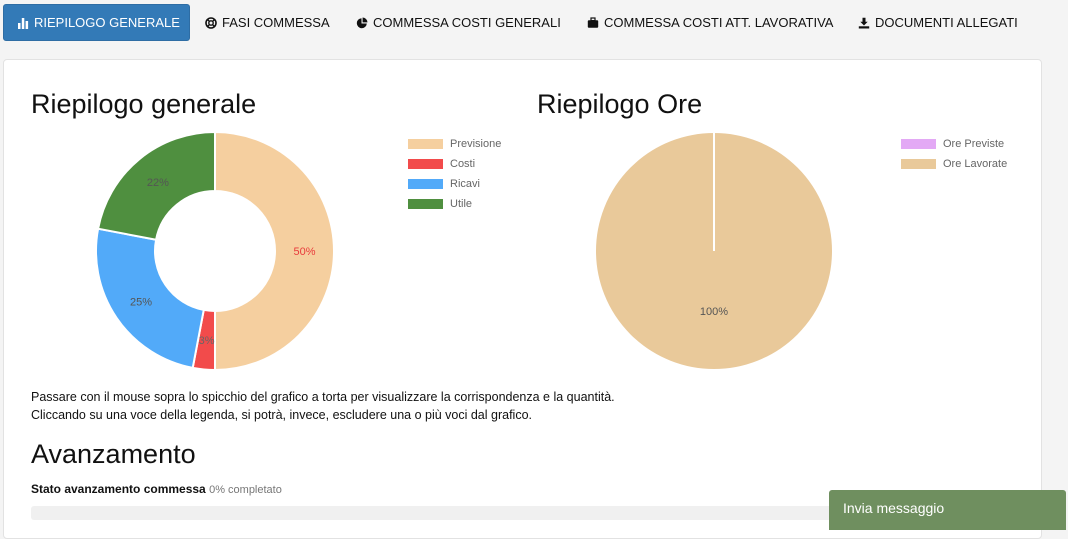 The height and width of the screenshot is (539, 1068). Describe the element at coordinates (531, 513) in the screenshot. I see `progress-bar` at that location.